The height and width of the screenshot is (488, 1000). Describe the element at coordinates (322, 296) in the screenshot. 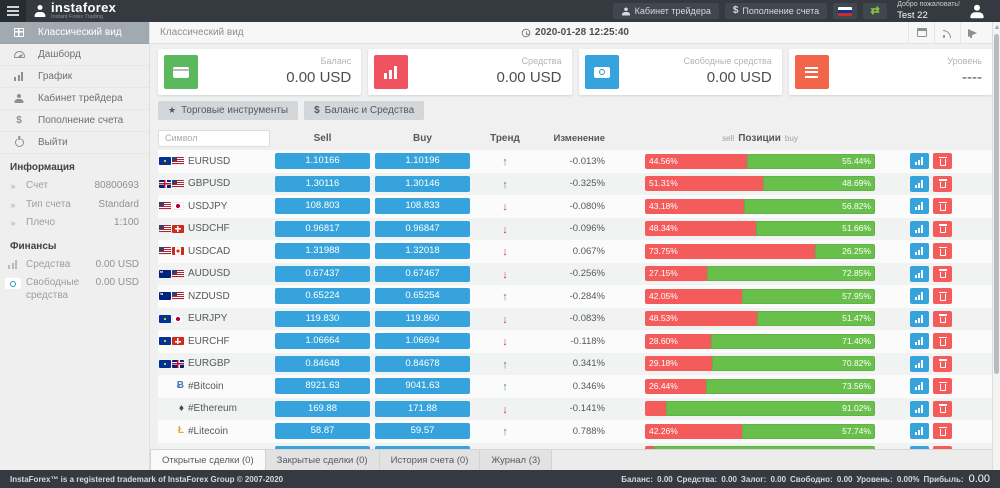

I see `sell-price-button: 0.65224` at that location.